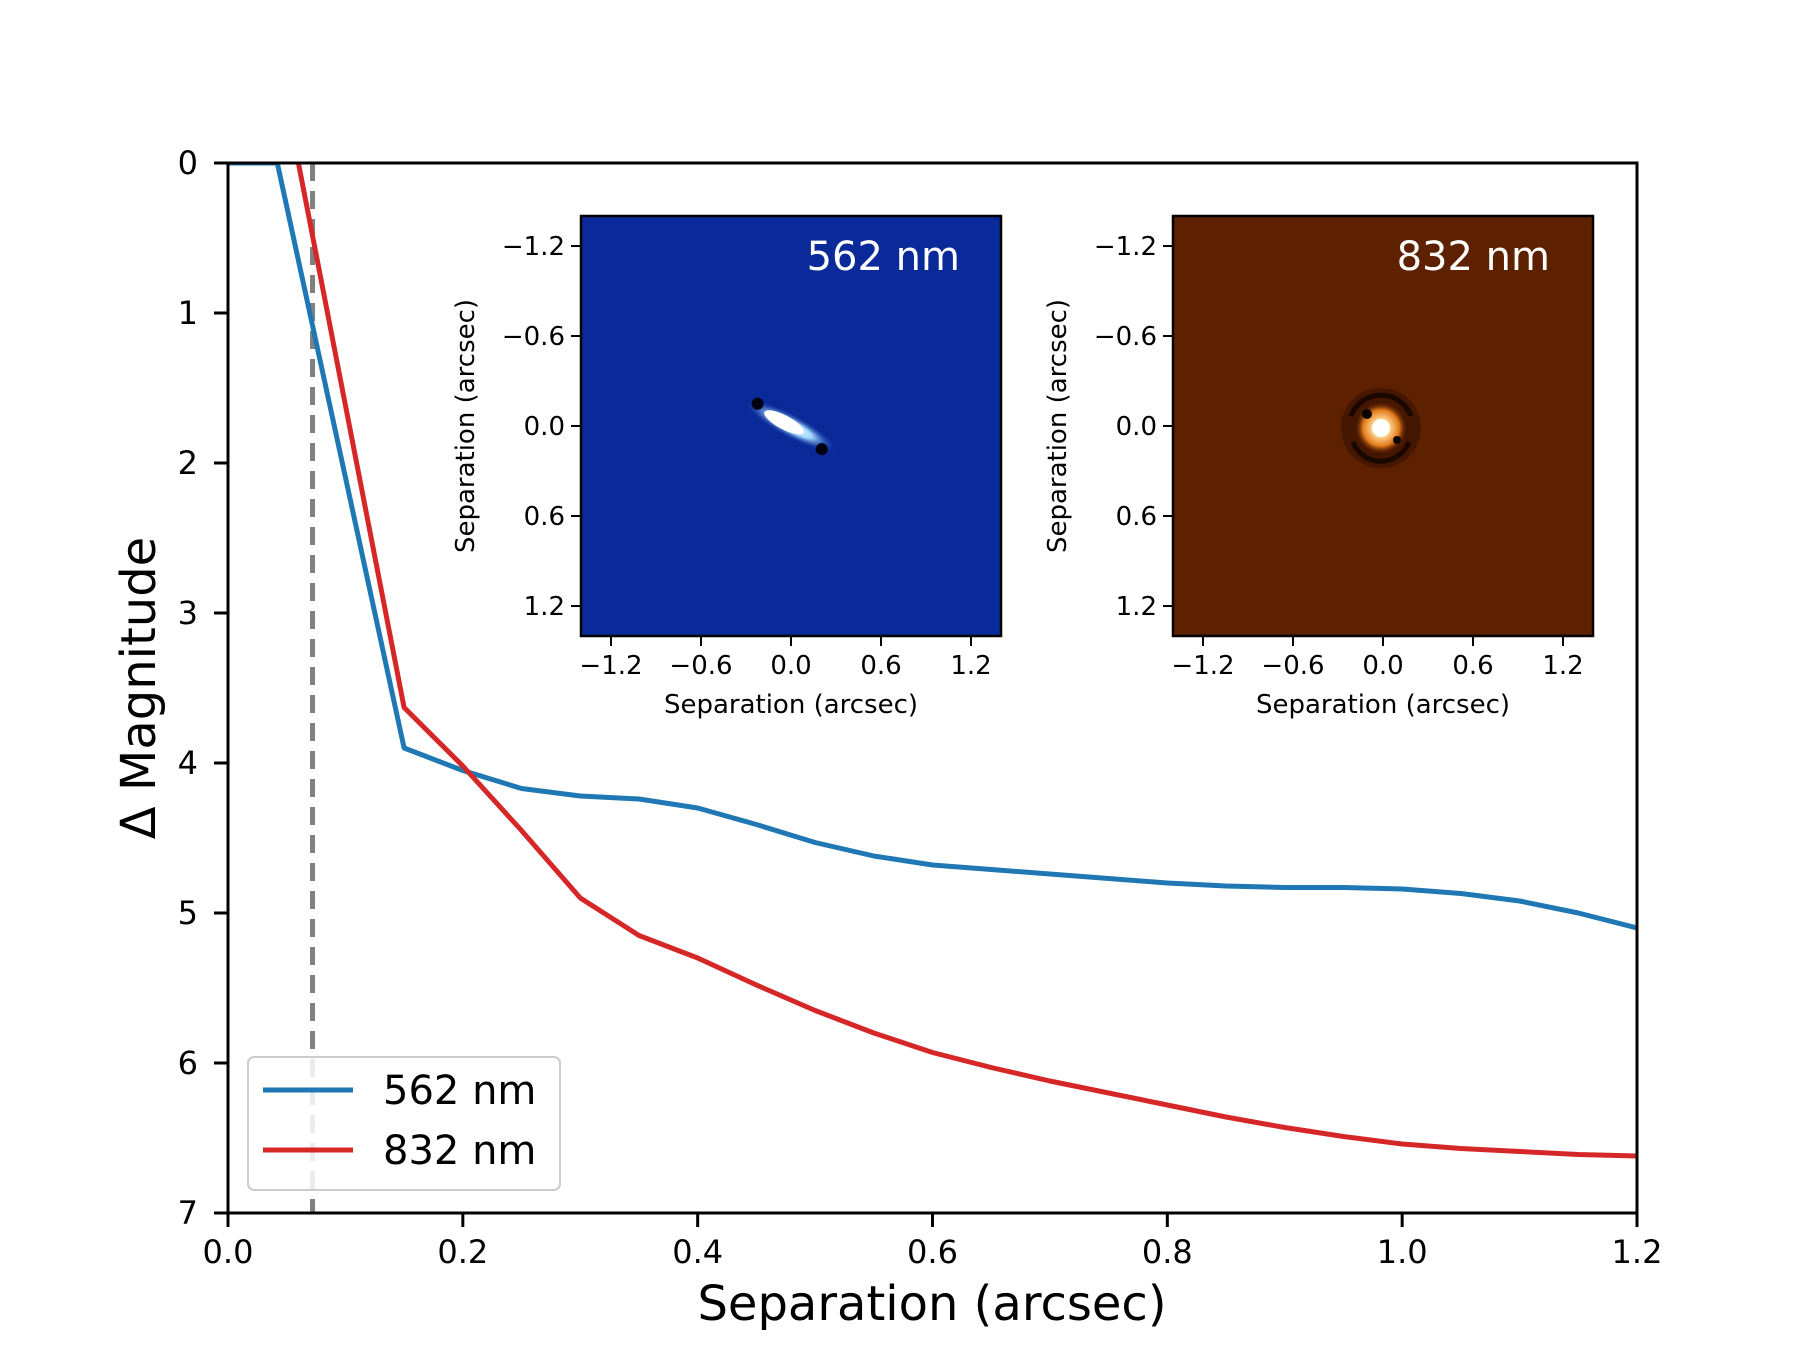 The image size is (1800, 1350). What do you see at coordinates (1637, 1252) in the screenshot?
I see `x-tick-label: 1.2` at bounding box center [1637, 1252].